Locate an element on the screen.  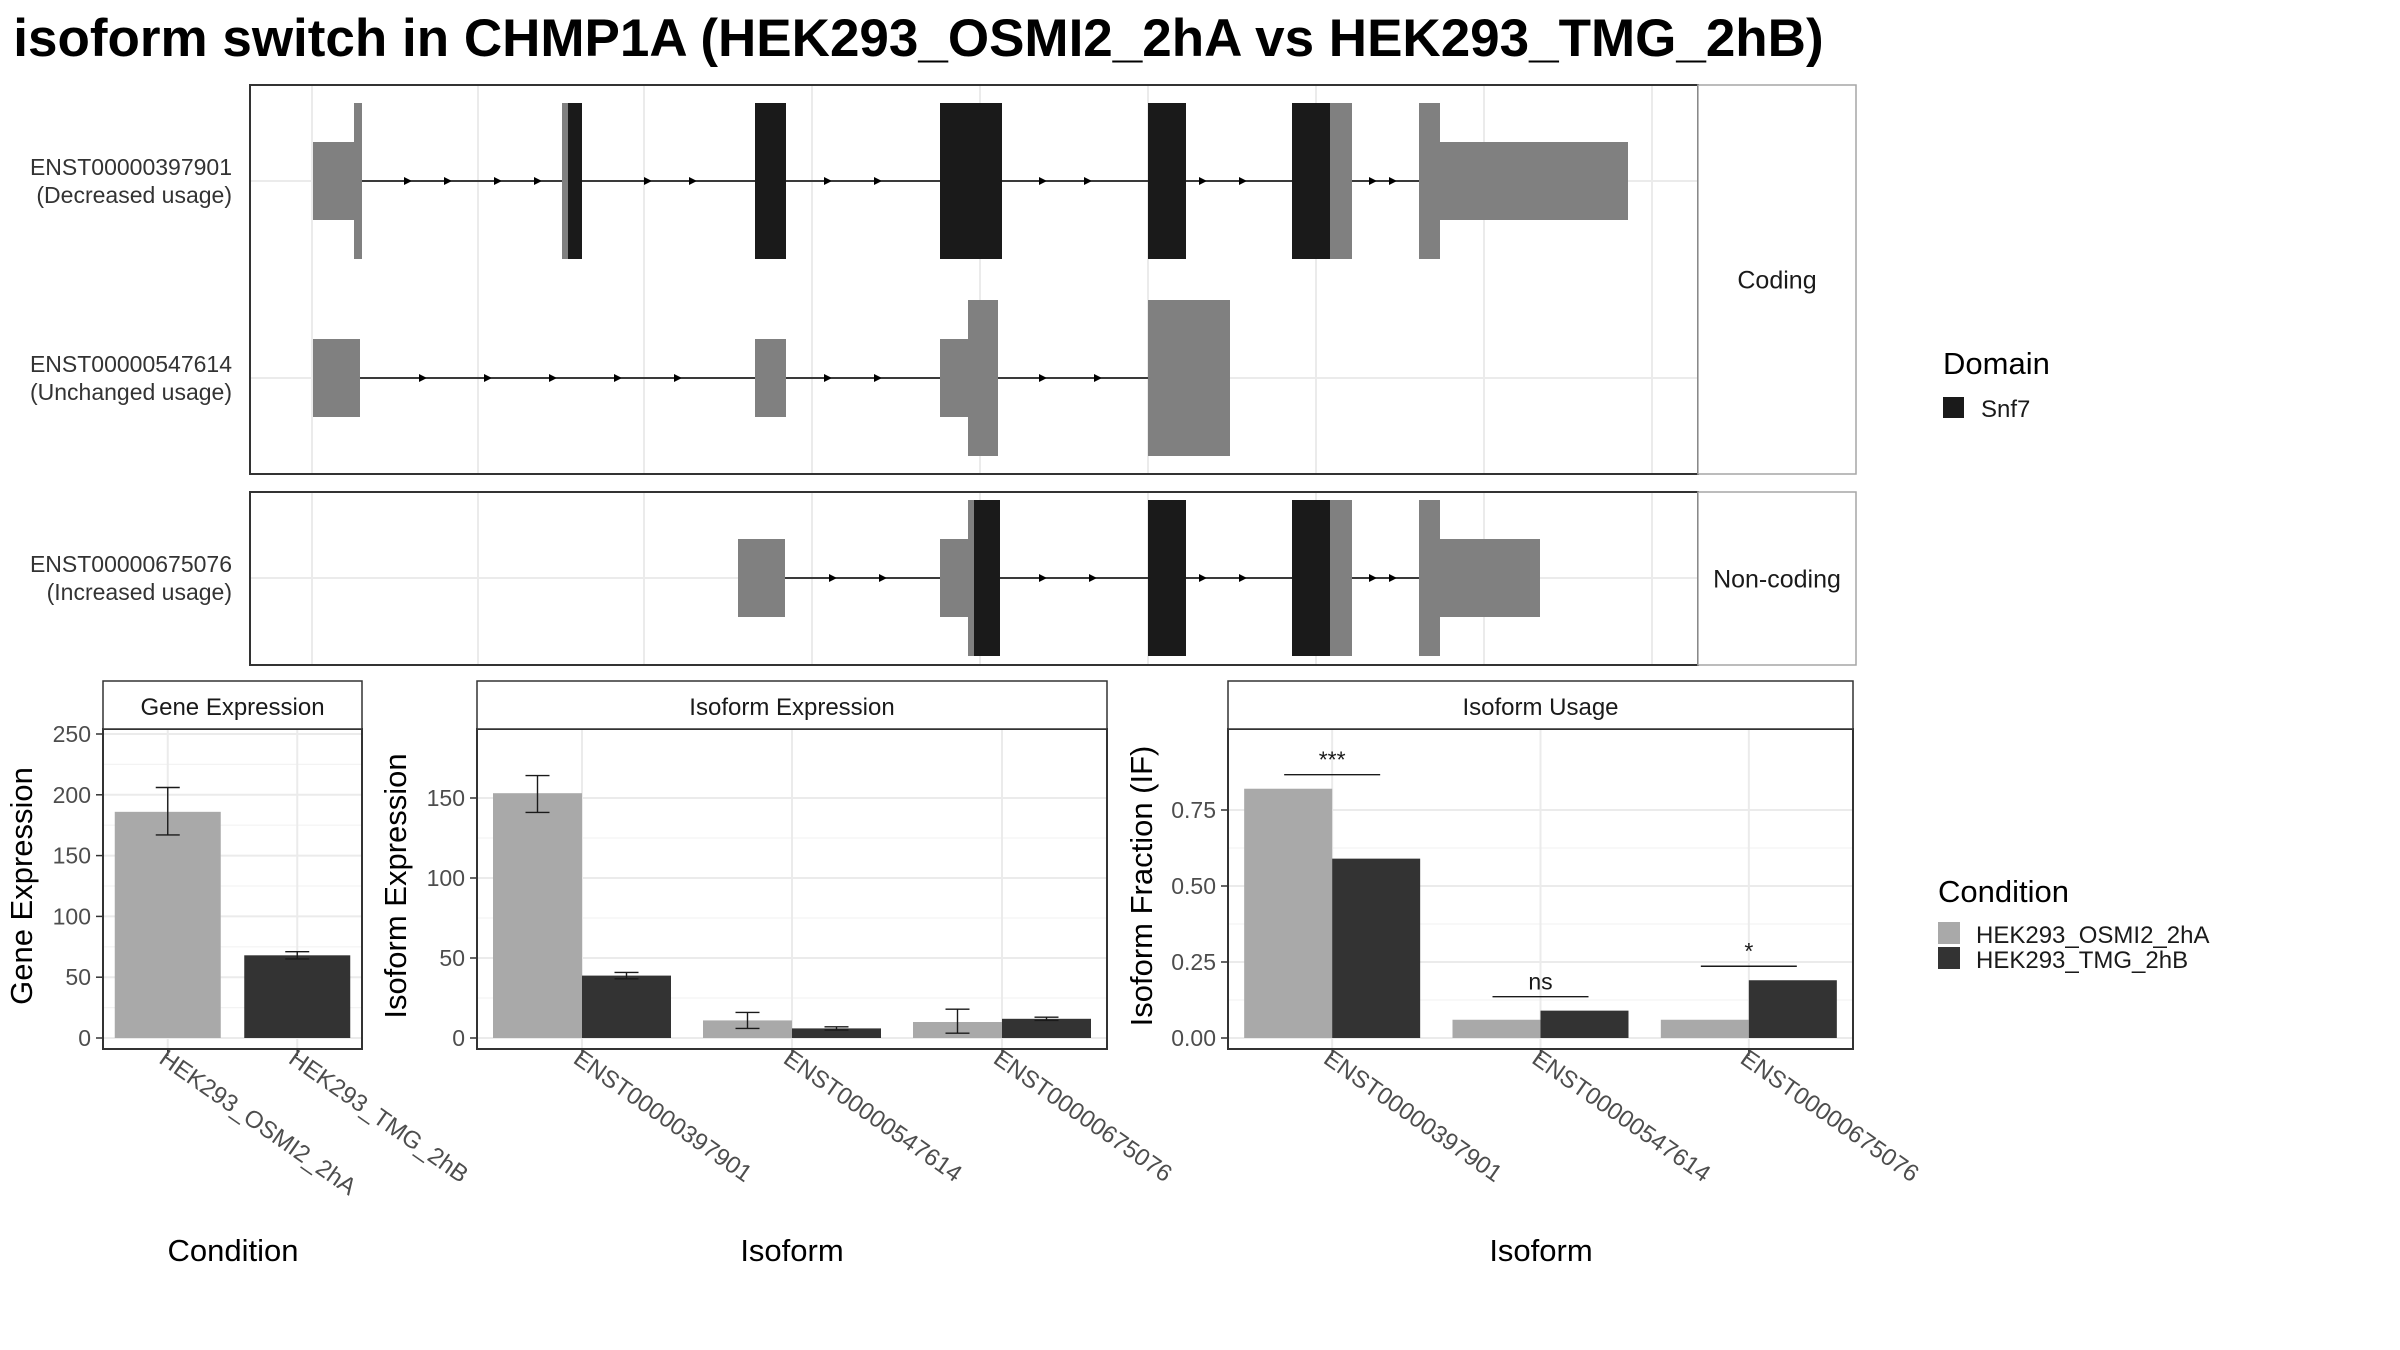
y-tick-label: 0.00 is located at coordinates (1193, 1038).